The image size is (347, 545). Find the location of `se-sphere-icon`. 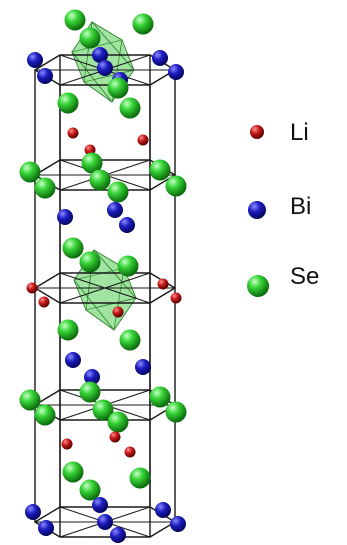

se-sphere-icon is located at coordinates (258, 286).